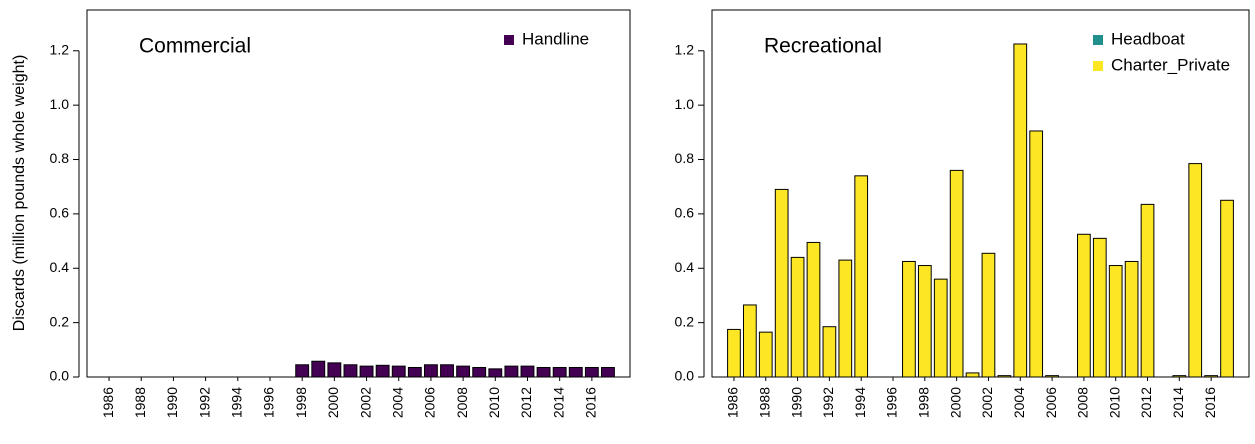 The height and width of the screenshot is (444, 1255). I want to click on panel-title: Commercial, so click(195, 46).